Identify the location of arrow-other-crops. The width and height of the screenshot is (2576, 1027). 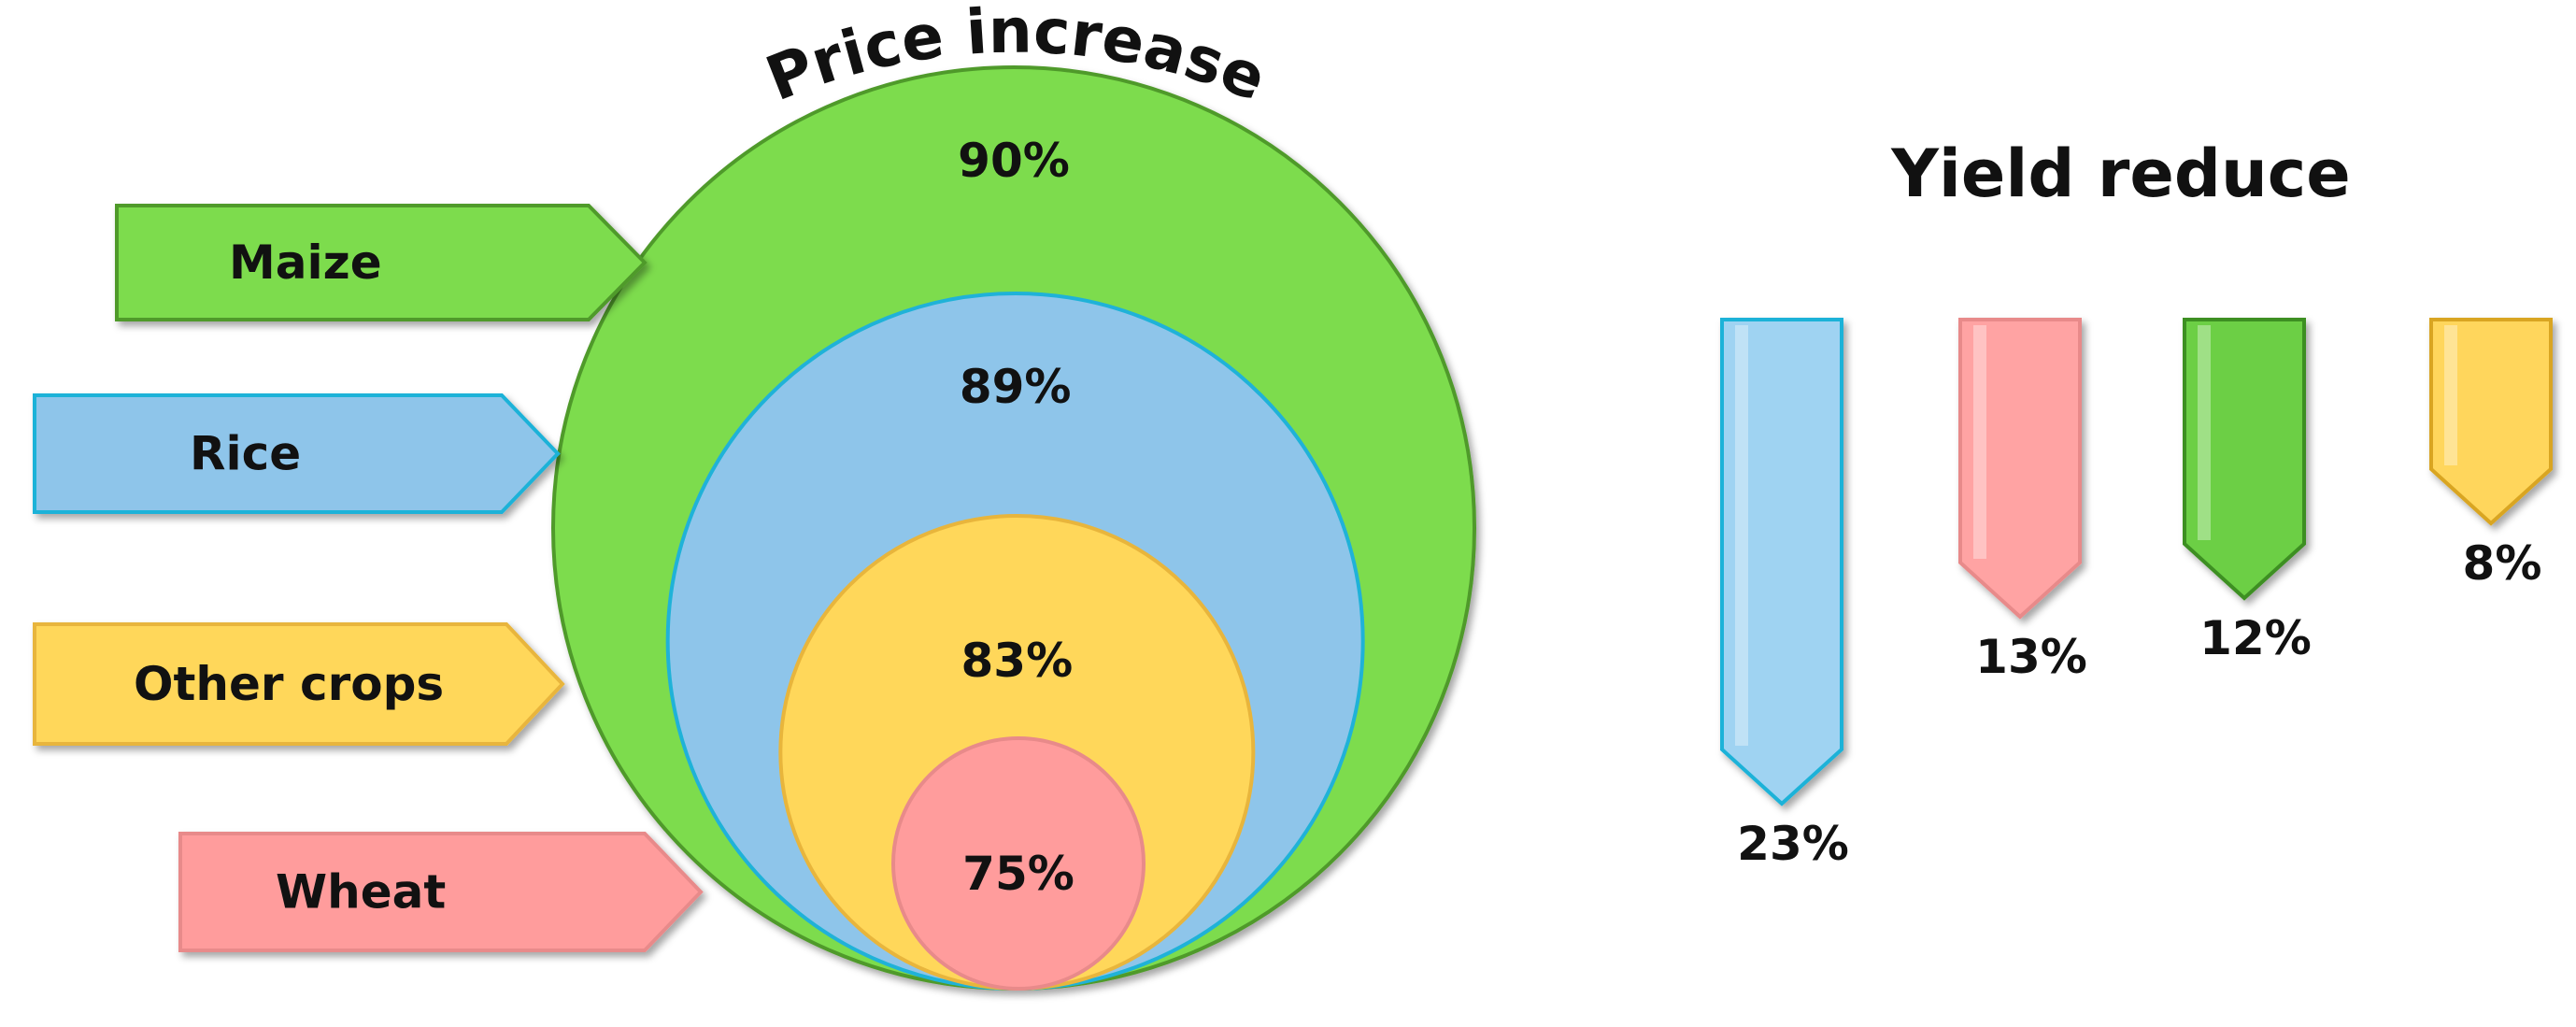
(299, 684).